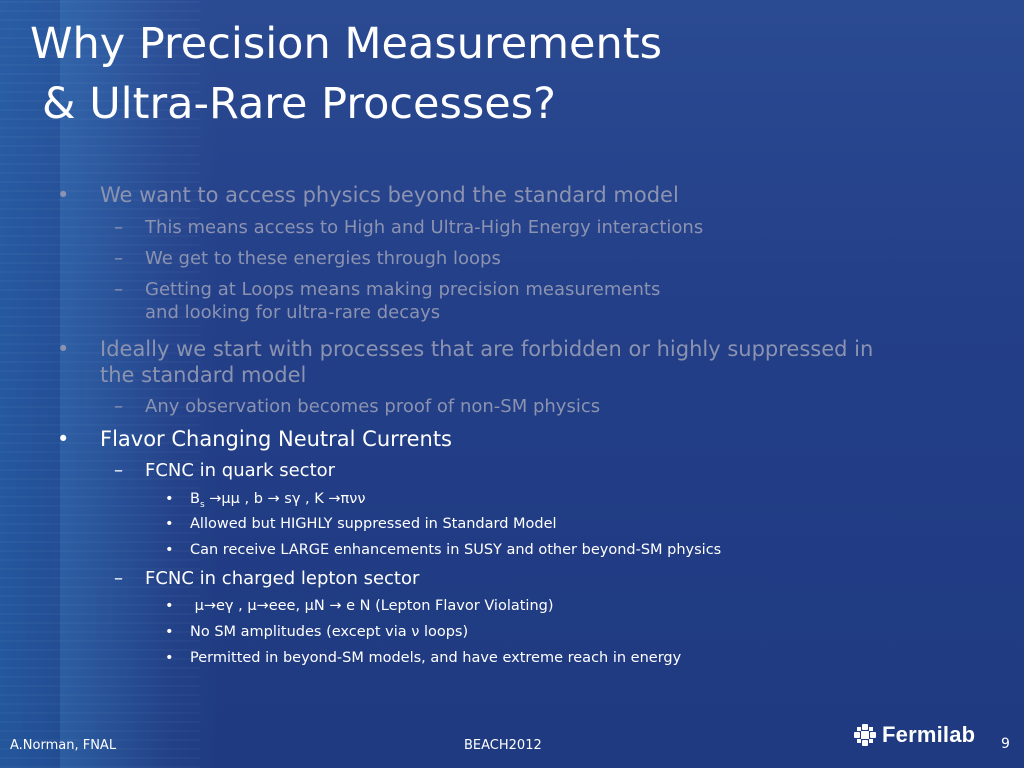 The height and width of the screenshot is (768, 1024). What do you see at coordinates (323, 258) in the screenshot?
I see `sub-bullet-text: We get to these energies through loops` at bounding box center [323, 258].